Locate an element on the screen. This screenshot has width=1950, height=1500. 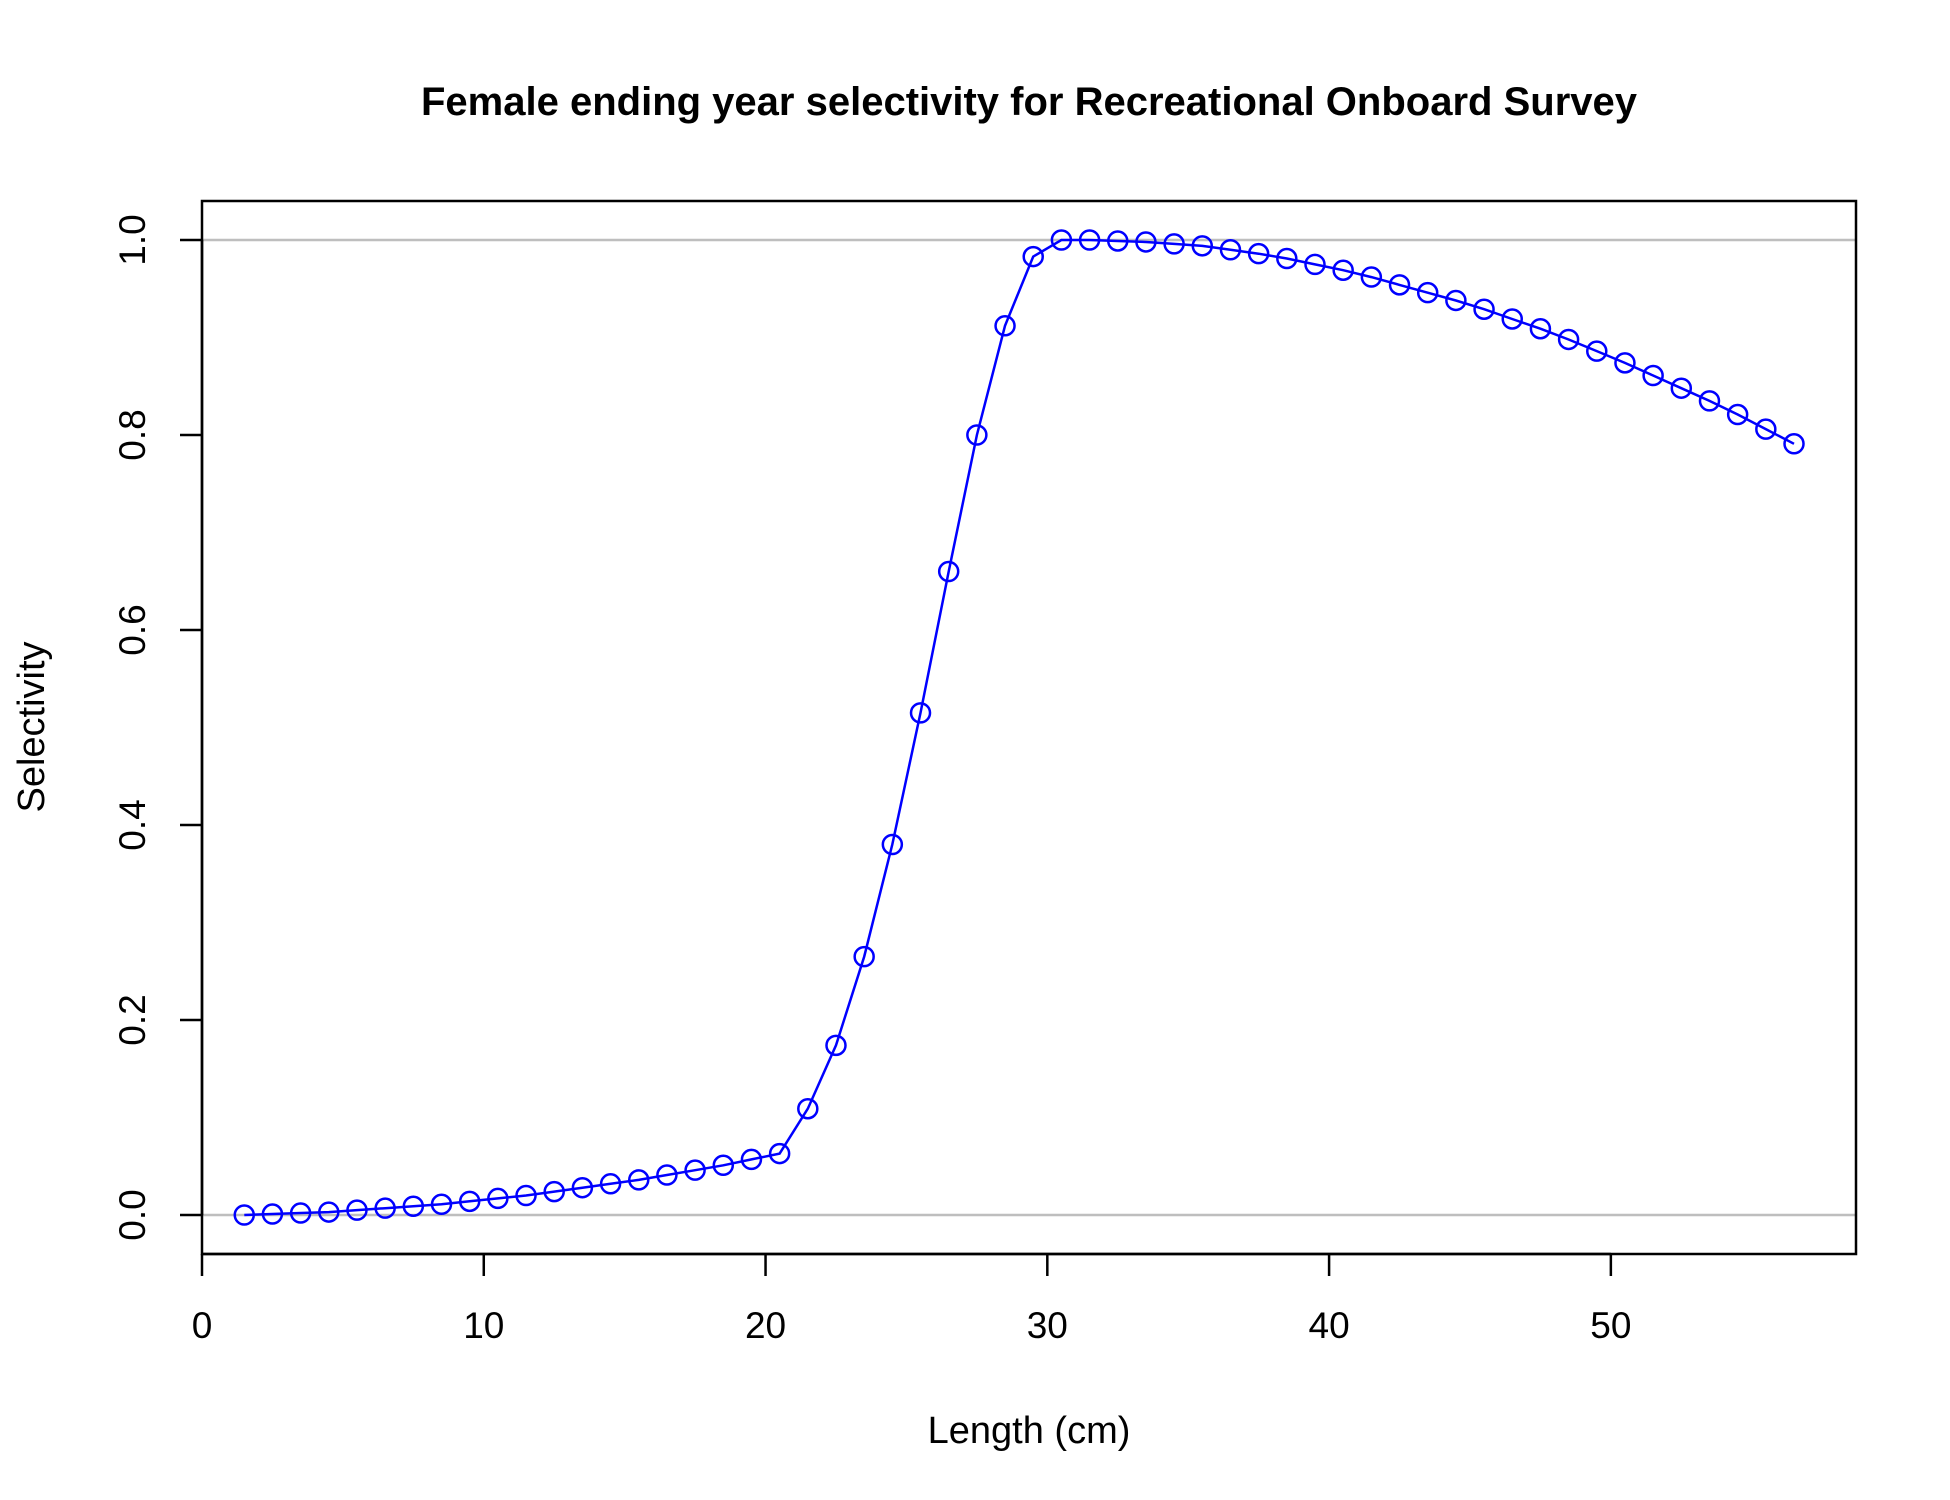
y-tick-label: 0.8 is located at coordinates (132, 434).